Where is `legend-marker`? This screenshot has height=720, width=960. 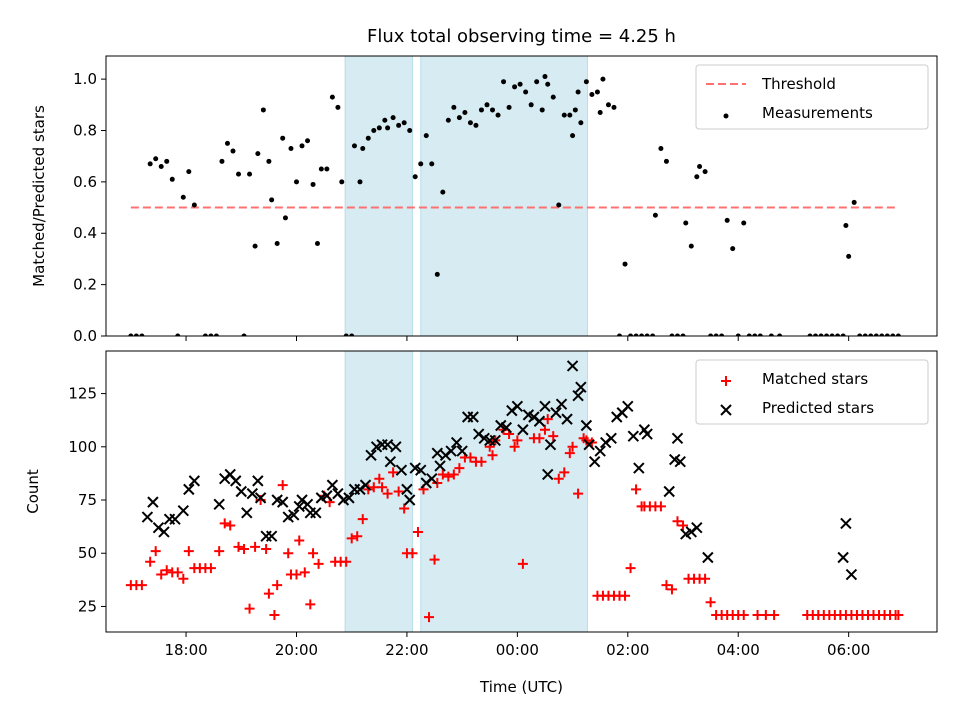 legend-marker is located at coordinates (726, 381).